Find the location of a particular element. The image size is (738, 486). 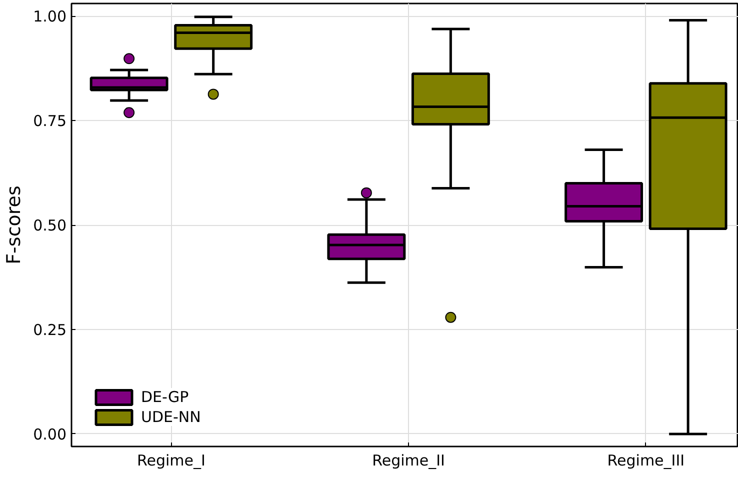

y-tick-label: 0.25 is located at coordinates (50, 329).